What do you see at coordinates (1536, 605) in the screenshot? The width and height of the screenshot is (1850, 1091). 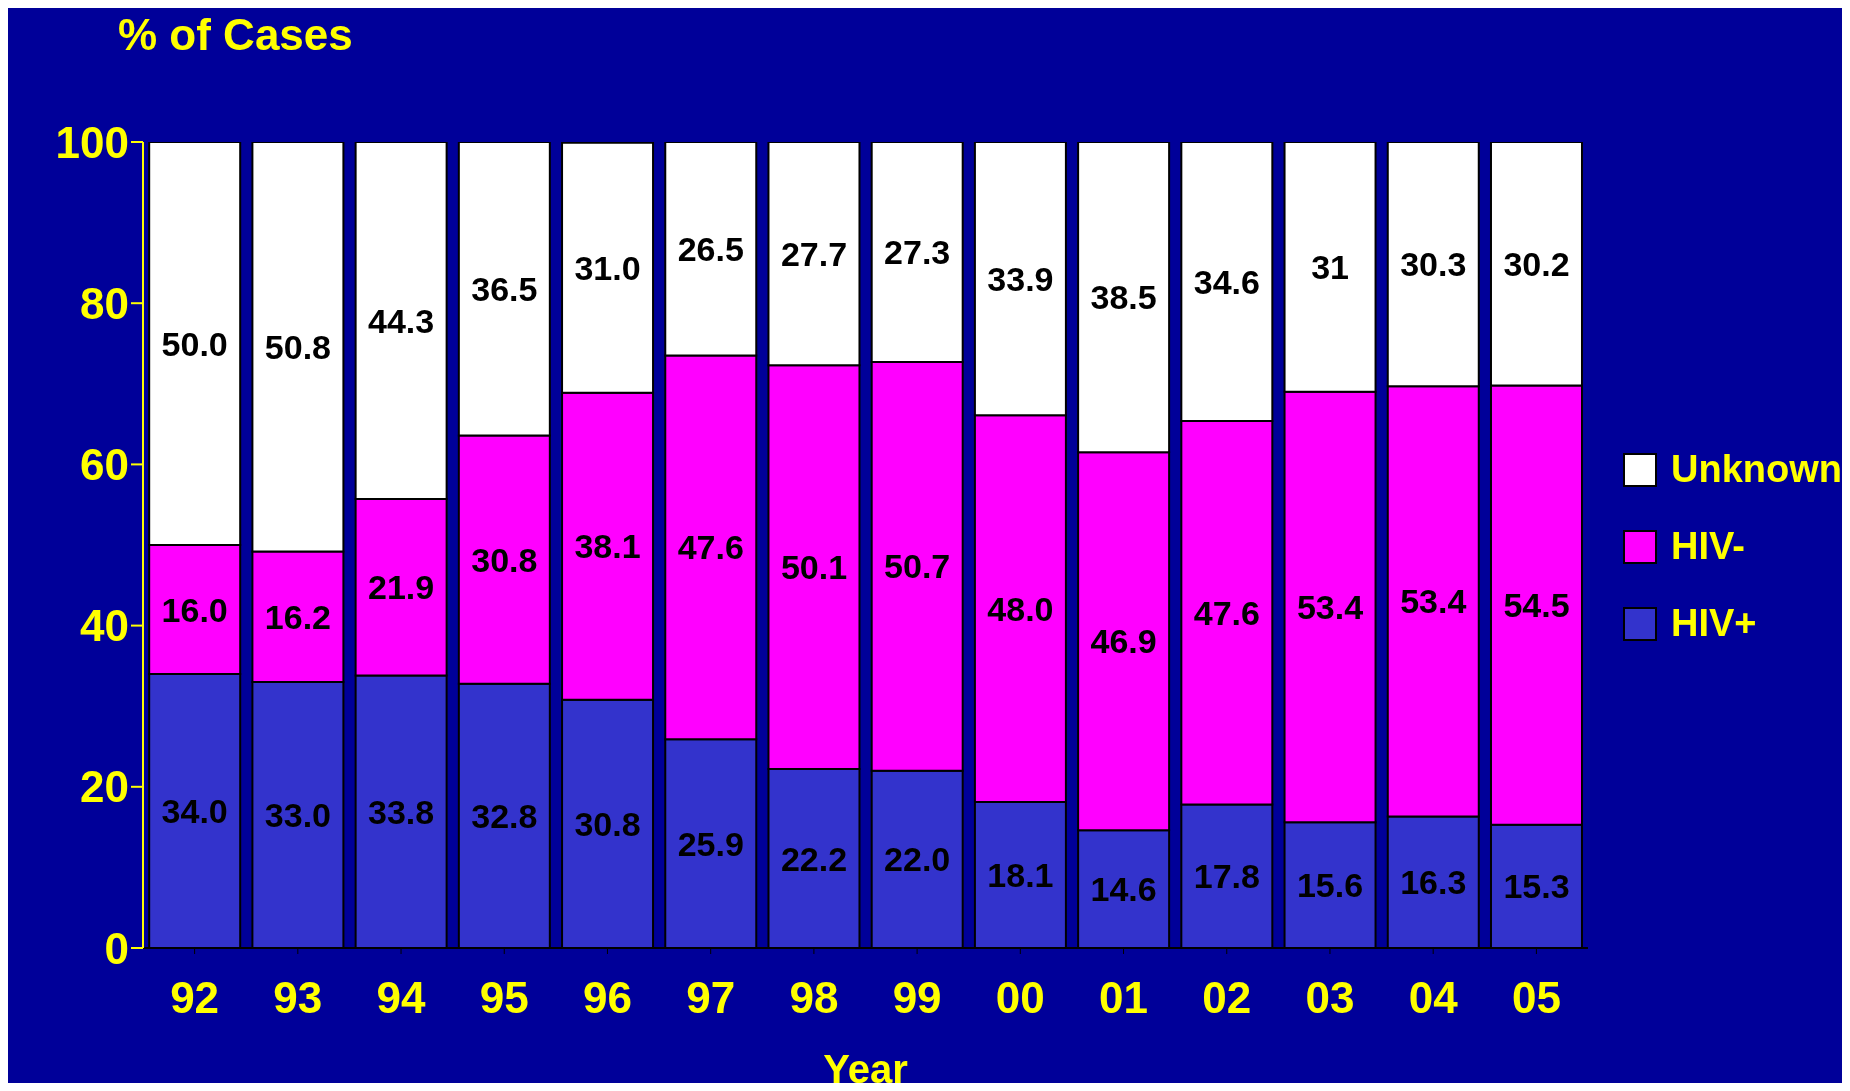 I see `data-label: 54.5` at bounding box center [1536, 605].